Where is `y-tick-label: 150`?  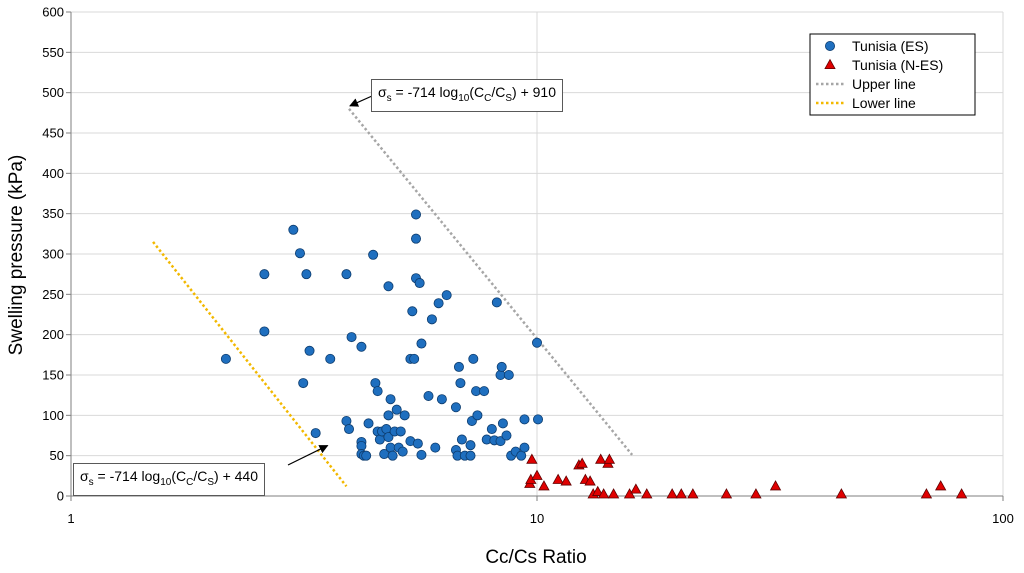 y-tick-label: 150 is located at coordinates (53, 375).